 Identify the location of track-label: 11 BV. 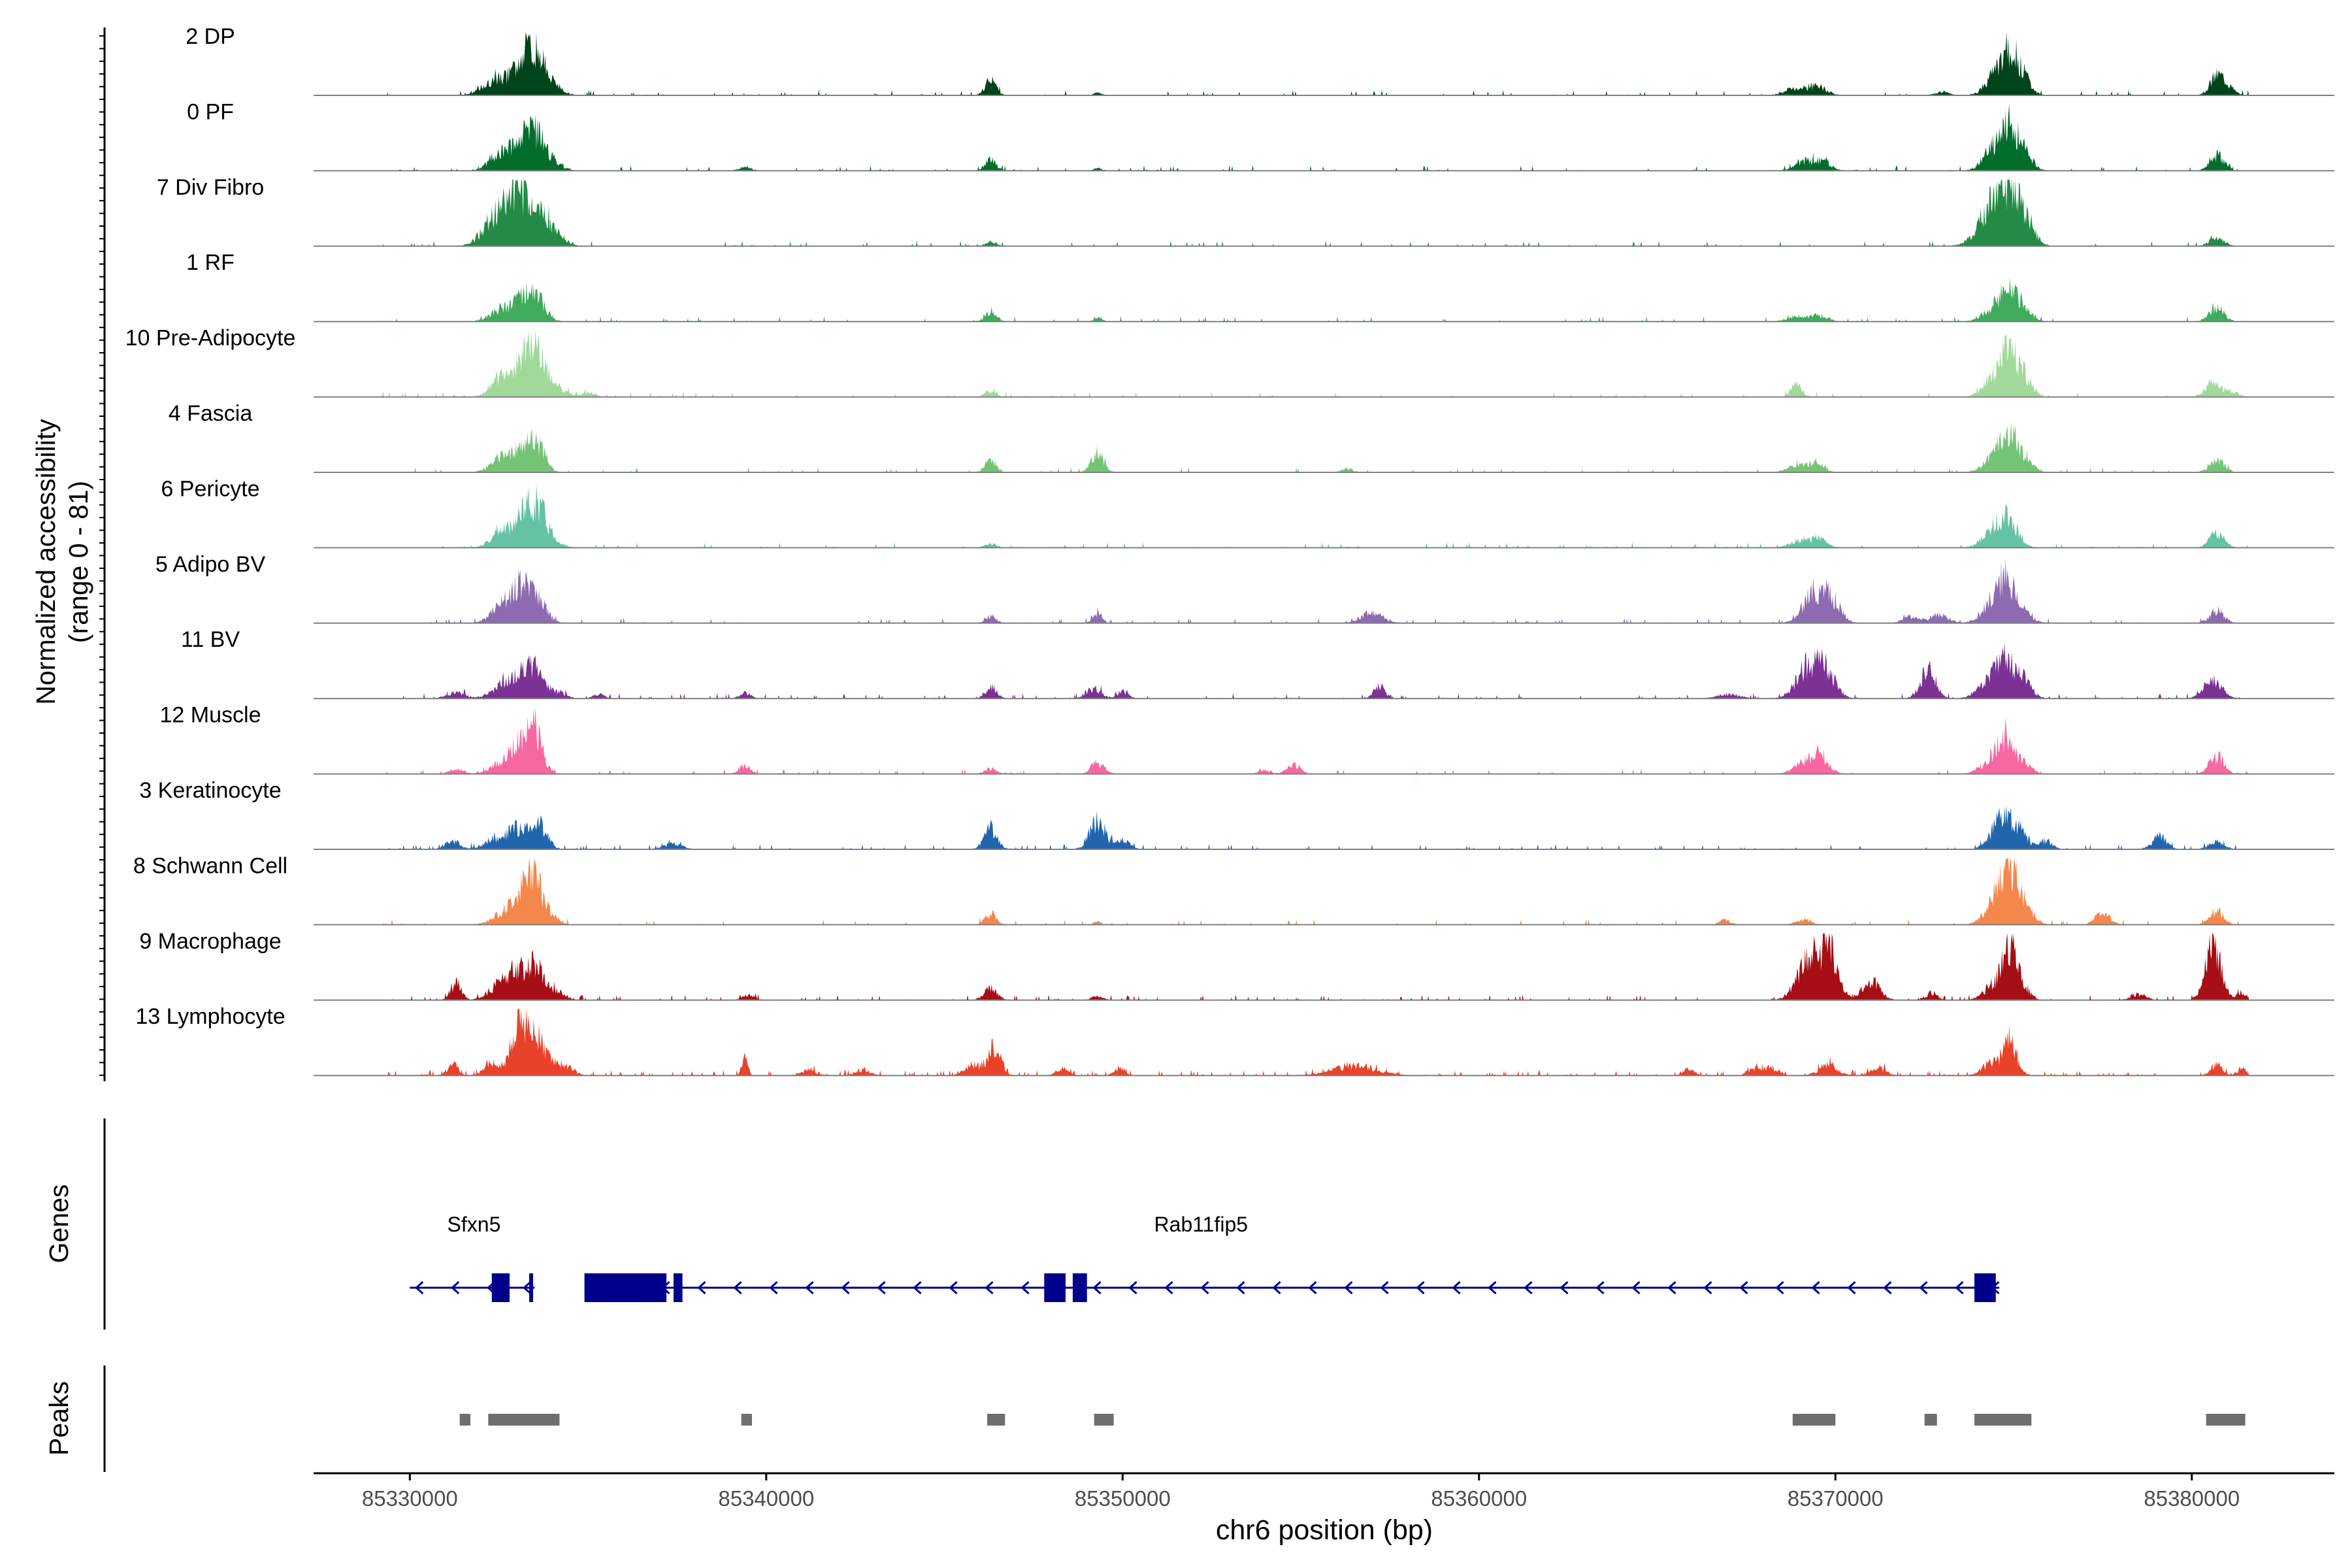
(210, 639).